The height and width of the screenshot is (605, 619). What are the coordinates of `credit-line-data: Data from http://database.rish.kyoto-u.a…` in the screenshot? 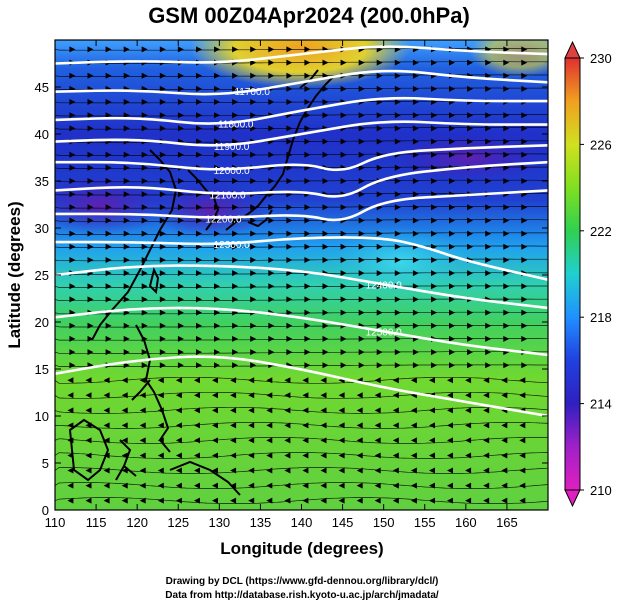 It's located at (302, 595).